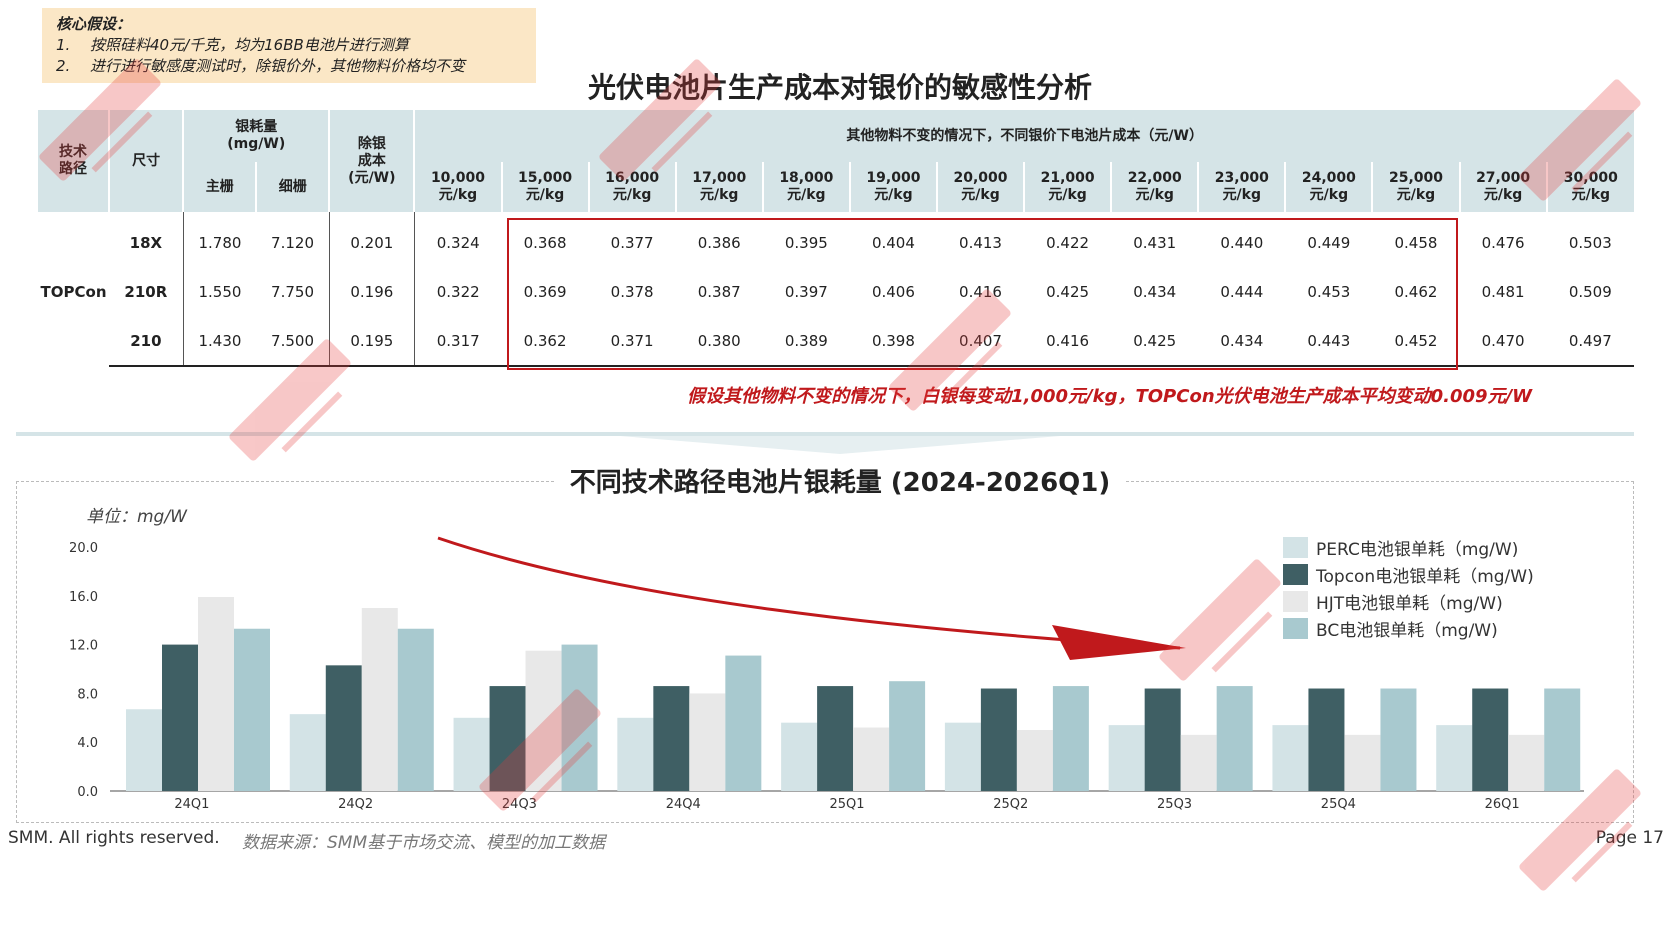 The height and width of the screenshot is (934, 1680). What do you see at coordinates (74, 161) in the screenshot?
I see `header-tech: 技术 路径` at bounding box center [74, 161].